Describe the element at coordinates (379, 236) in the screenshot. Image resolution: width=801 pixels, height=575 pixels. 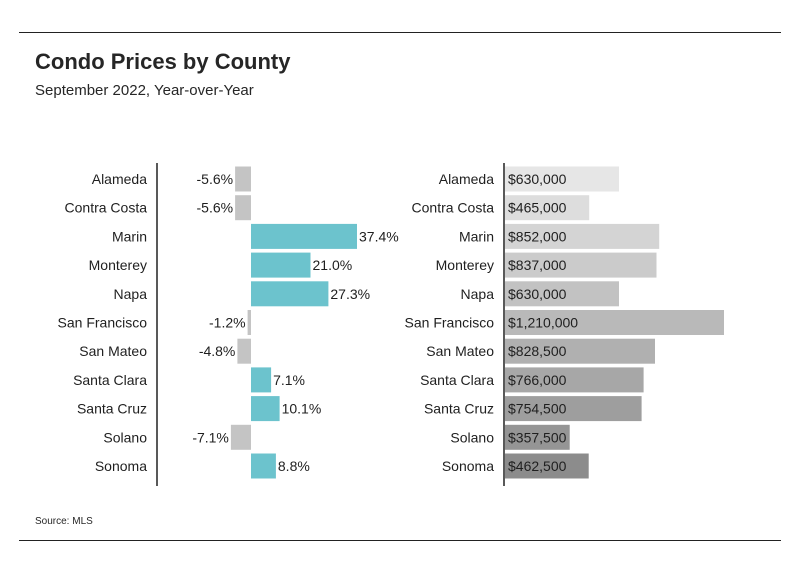
I see `change-value-label: 37.4%` at that location.